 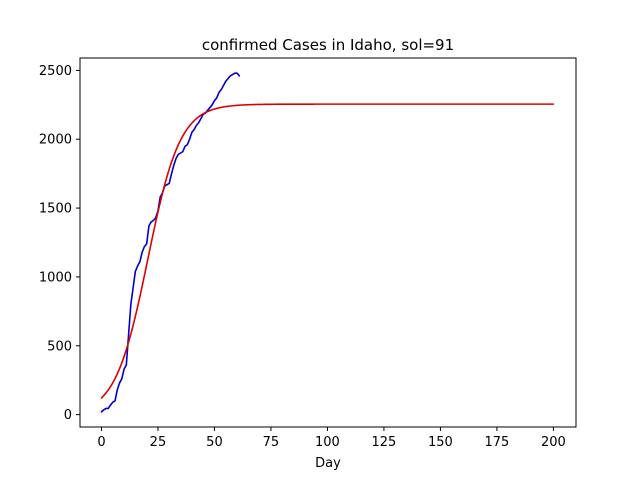 I want to click on chart-title: confirmed Cases in Idaho, sol=91, so click(x=328, y=45).